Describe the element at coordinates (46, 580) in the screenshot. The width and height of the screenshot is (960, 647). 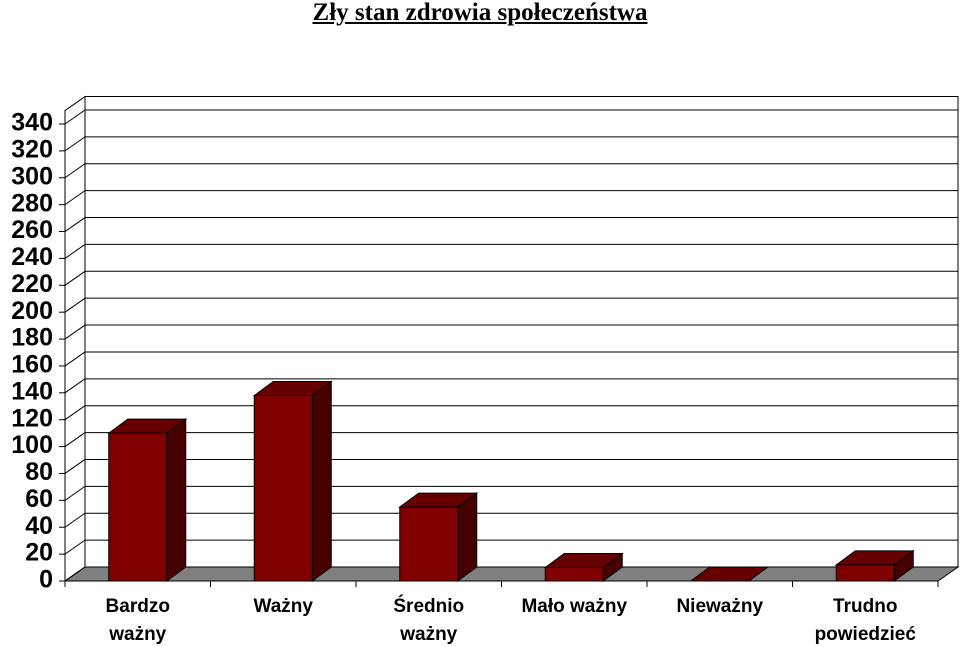
I see `y-tick-label: 0` at that location.